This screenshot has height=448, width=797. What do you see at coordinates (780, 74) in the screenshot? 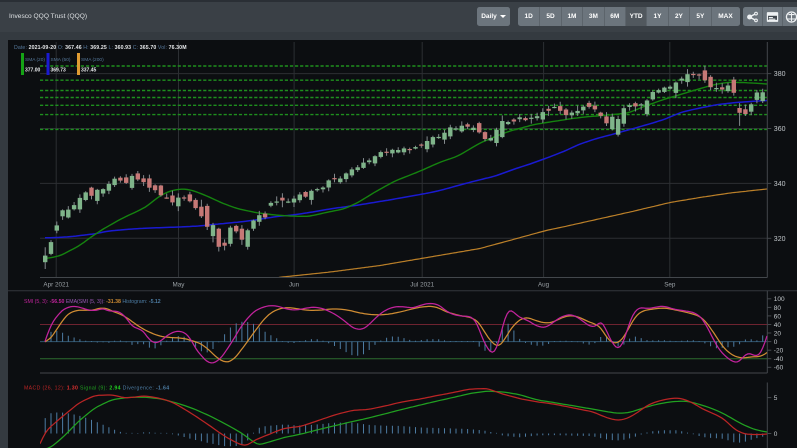
I see `svg-text: 380` at bounding box center [780, 74].